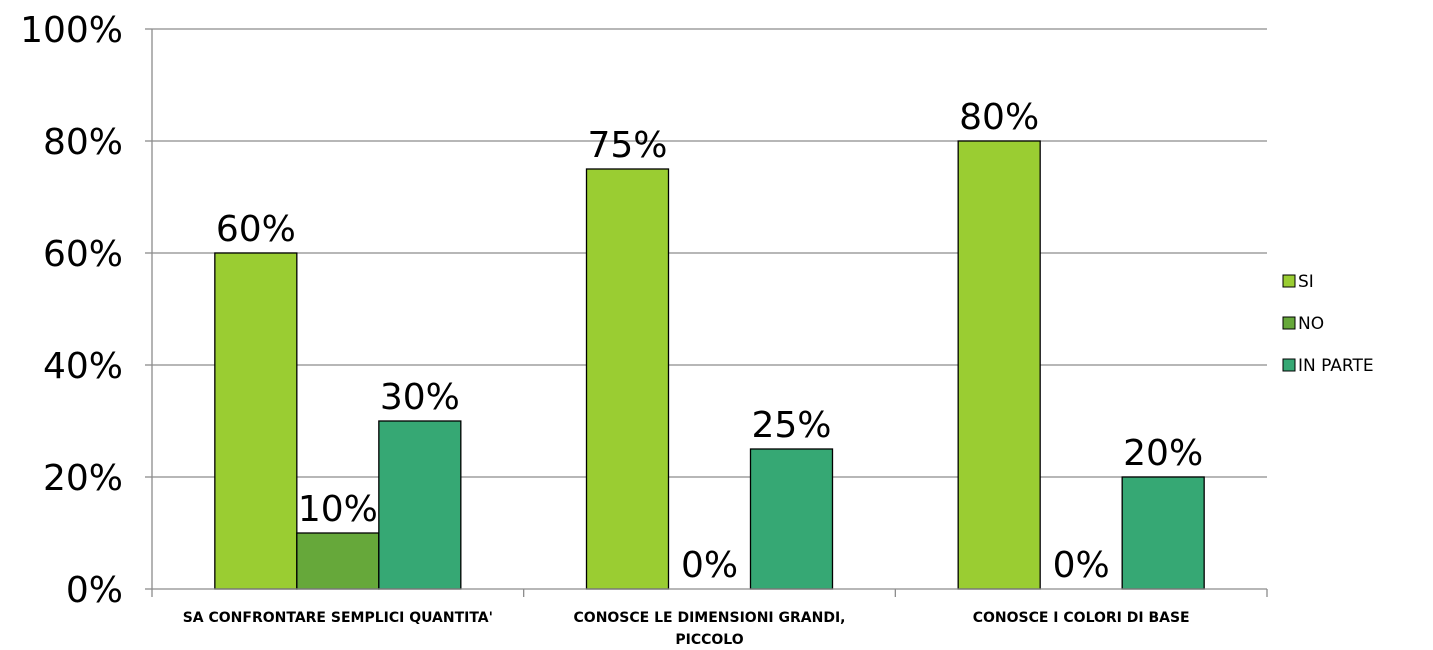 This screenshot has width=1433, height=650. What do you see at coordinates (338, 509) in the screenshot?
I see `data-label: 10%` at bounding box center [338, 509].